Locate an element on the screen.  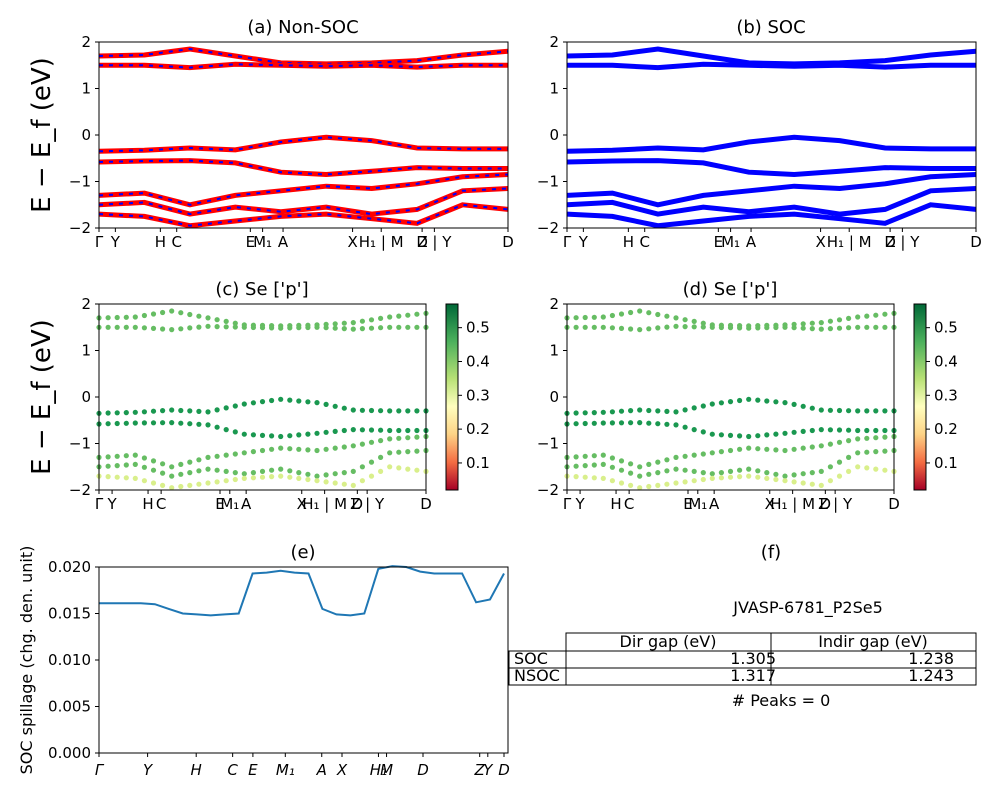
colorbar-tick-label: 0.1 is located at coordinates (946, 463).